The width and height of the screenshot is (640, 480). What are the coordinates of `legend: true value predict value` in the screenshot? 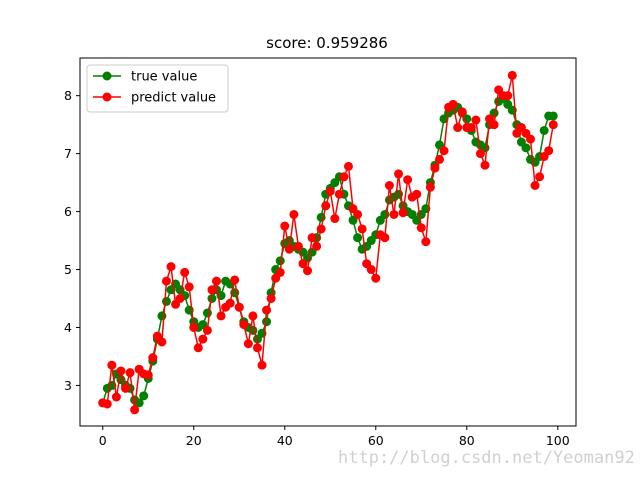 It's located at (157, 88).